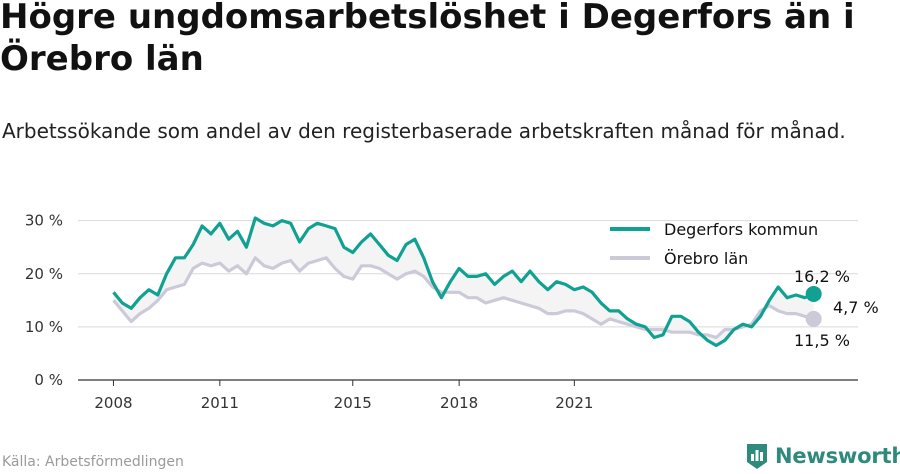  I want to click on source-note: Källa: Arbetsförmedlingen, so click(93, 462).